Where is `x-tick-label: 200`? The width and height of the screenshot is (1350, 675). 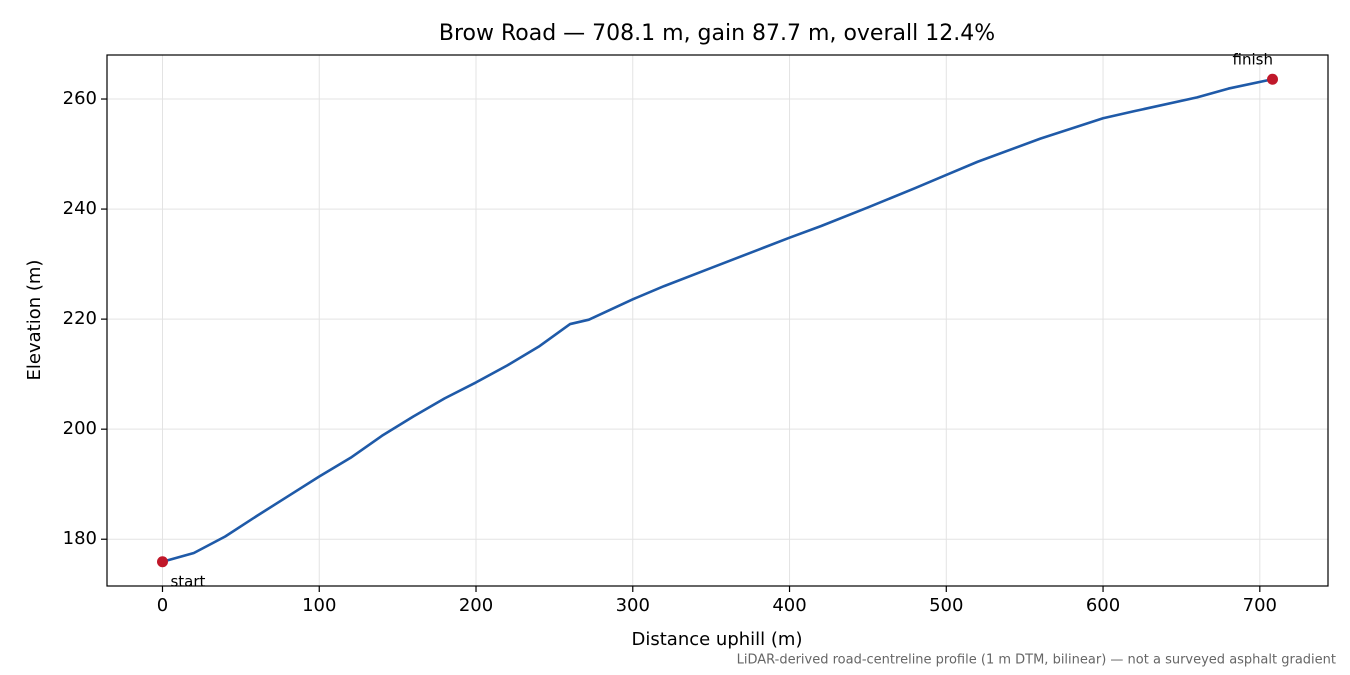 x-tick-label: 200 is located at coordinates (476, 605).